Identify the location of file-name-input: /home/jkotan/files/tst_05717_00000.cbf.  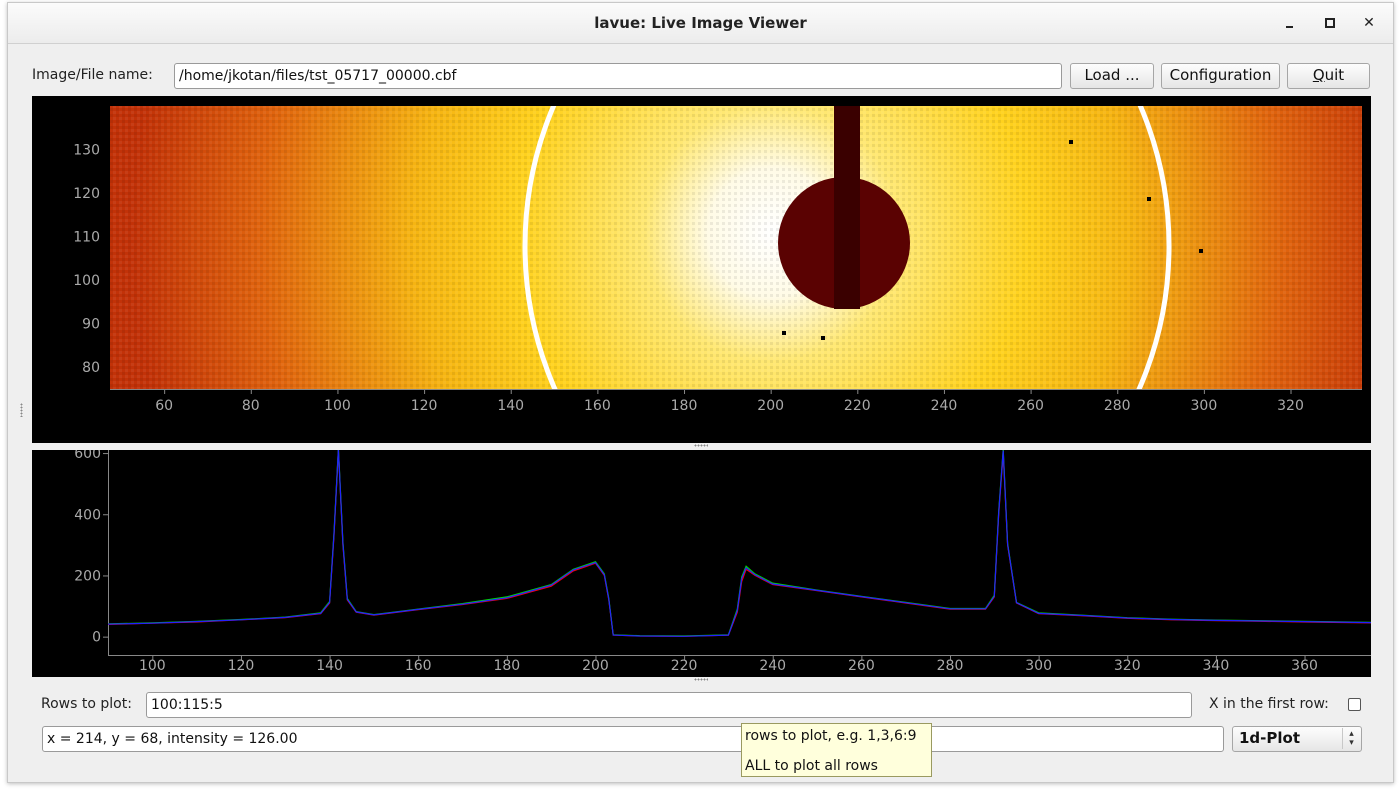
(618, 76).